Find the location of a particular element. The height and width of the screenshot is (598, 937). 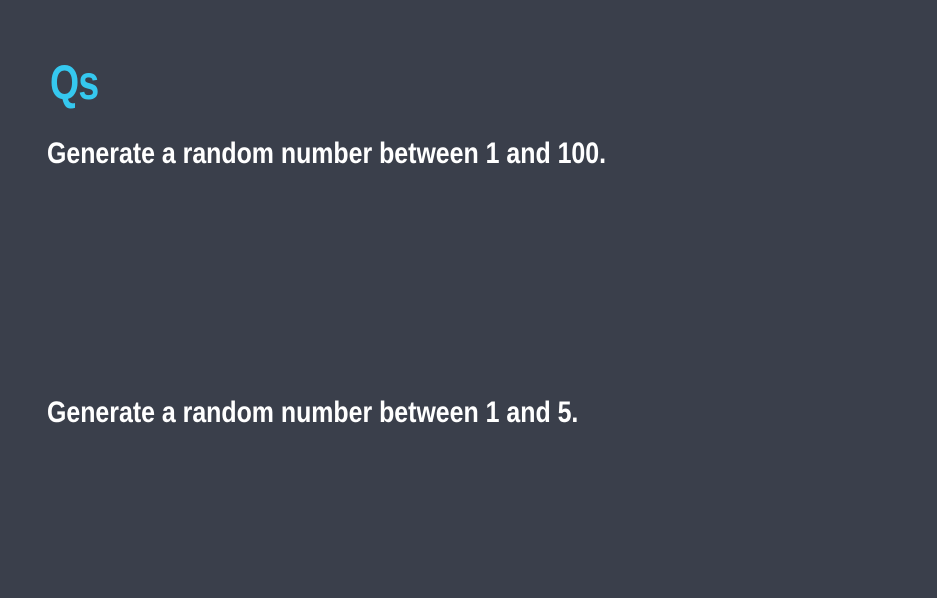

slide-title: Qs is located at coordinates (74, 83).